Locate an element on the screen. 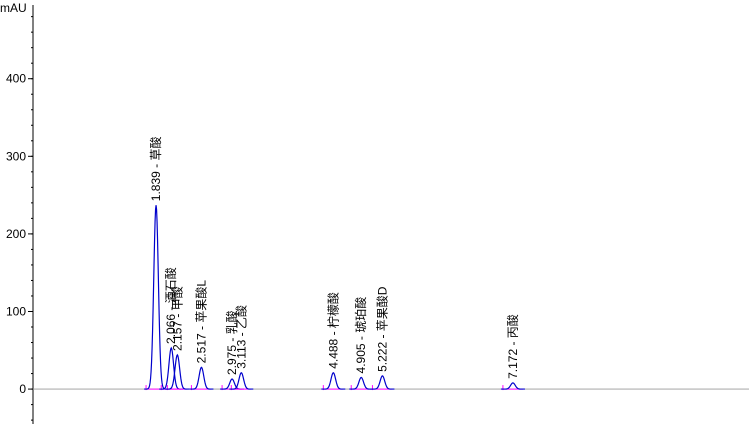 This screenshot has width=749, height=424. y-tick-label: 100 is located at coordinates (16, 311).